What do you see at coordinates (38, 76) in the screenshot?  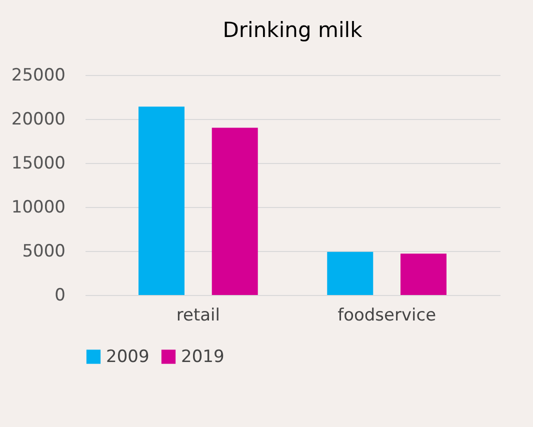 I see `y-tick-label: 25000` at bounding box center [38, 76].